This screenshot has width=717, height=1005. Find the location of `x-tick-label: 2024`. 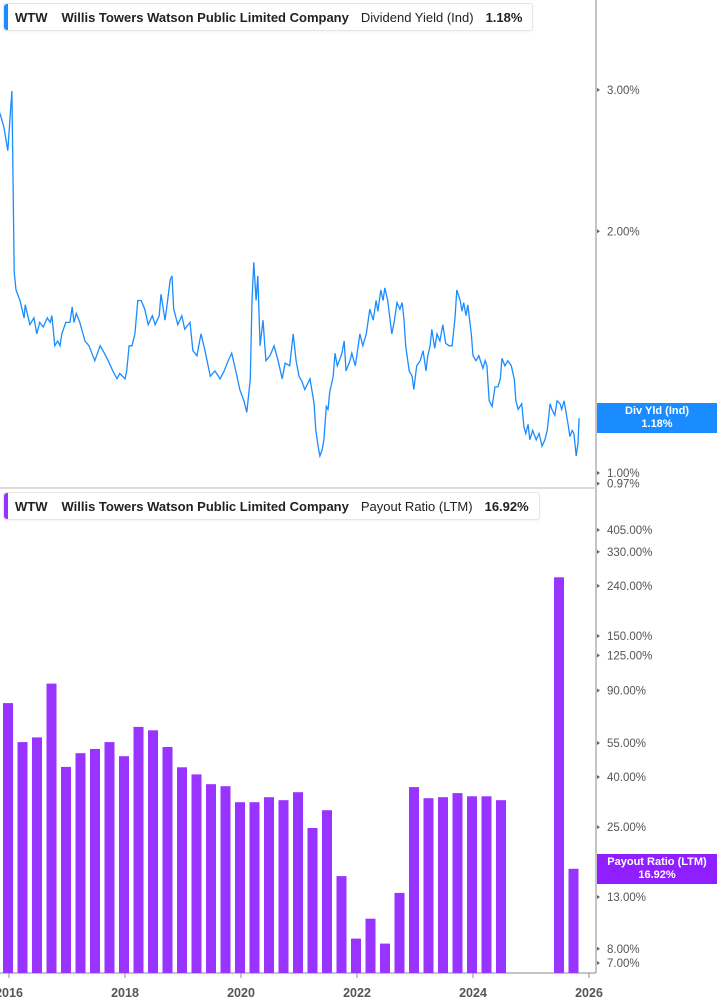

x-tick-label: 2024 is located at coordinates (473, 993).